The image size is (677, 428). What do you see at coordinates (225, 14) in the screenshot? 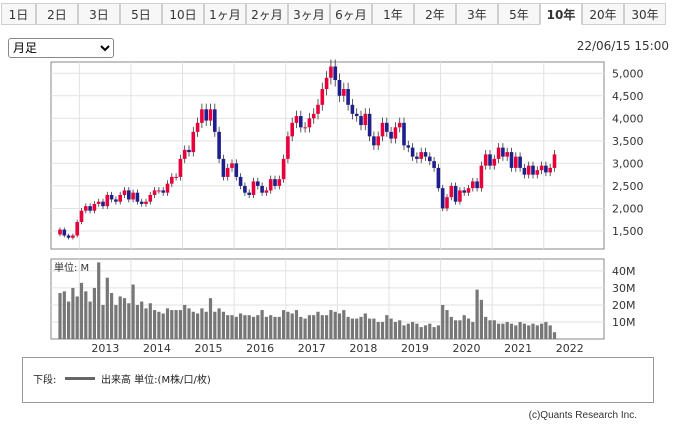
I see `tab-5: 1ヶ月` at bounding box center [225, 14].